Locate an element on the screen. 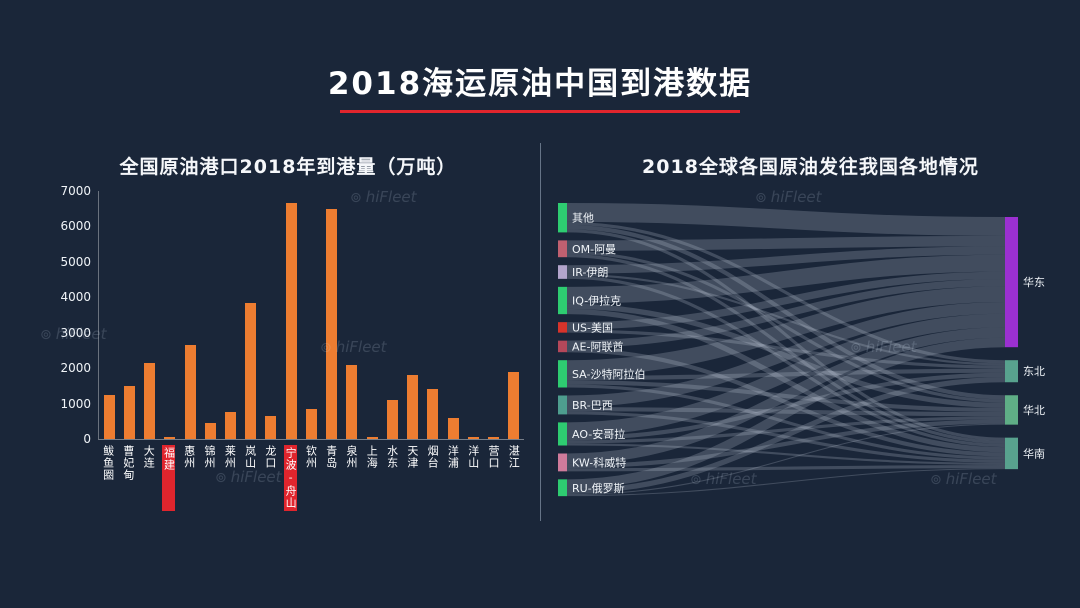 The image size is (1080, 608). x-tick-label: 锦州 is located at coordinates (210, 457).